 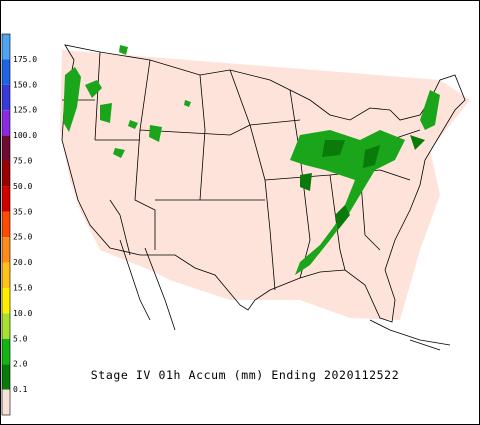 I want to click on legend-label: 175.0, so click(x=25, y=59).